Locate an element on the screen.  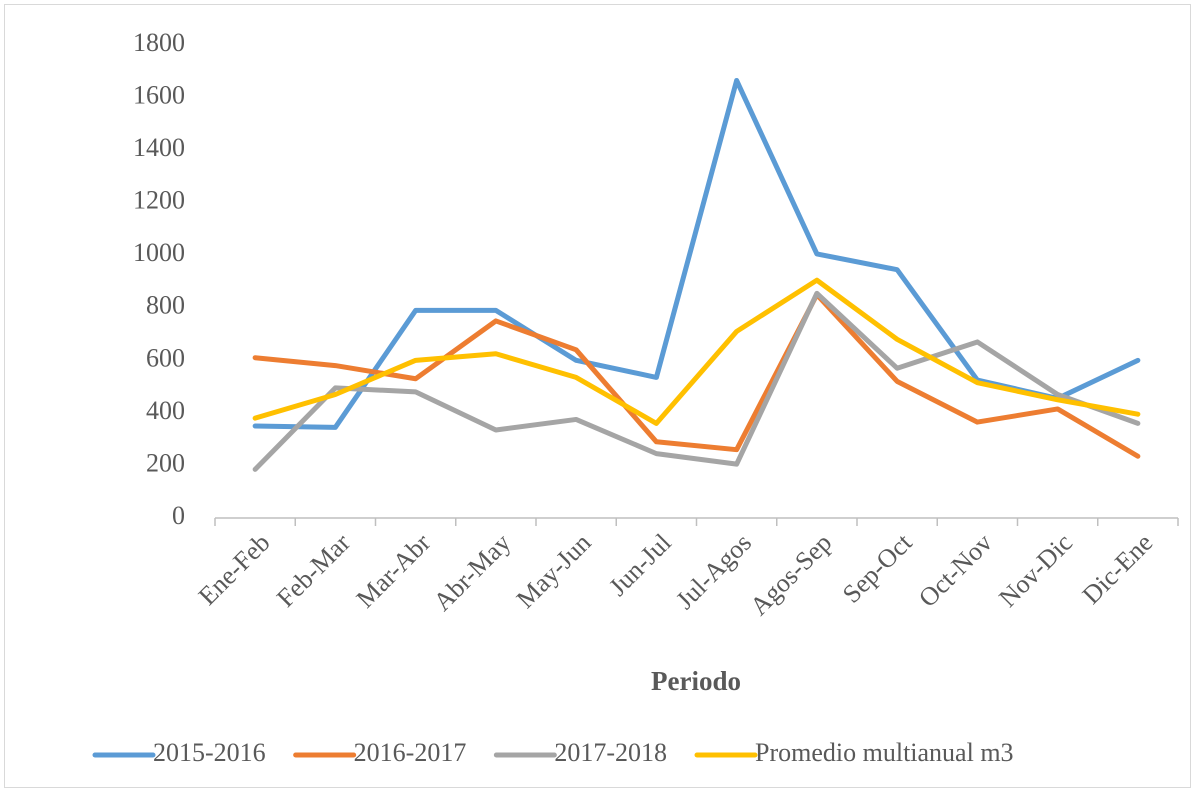
legend-label: 2017-2018 is located at coordinates (610, 752).